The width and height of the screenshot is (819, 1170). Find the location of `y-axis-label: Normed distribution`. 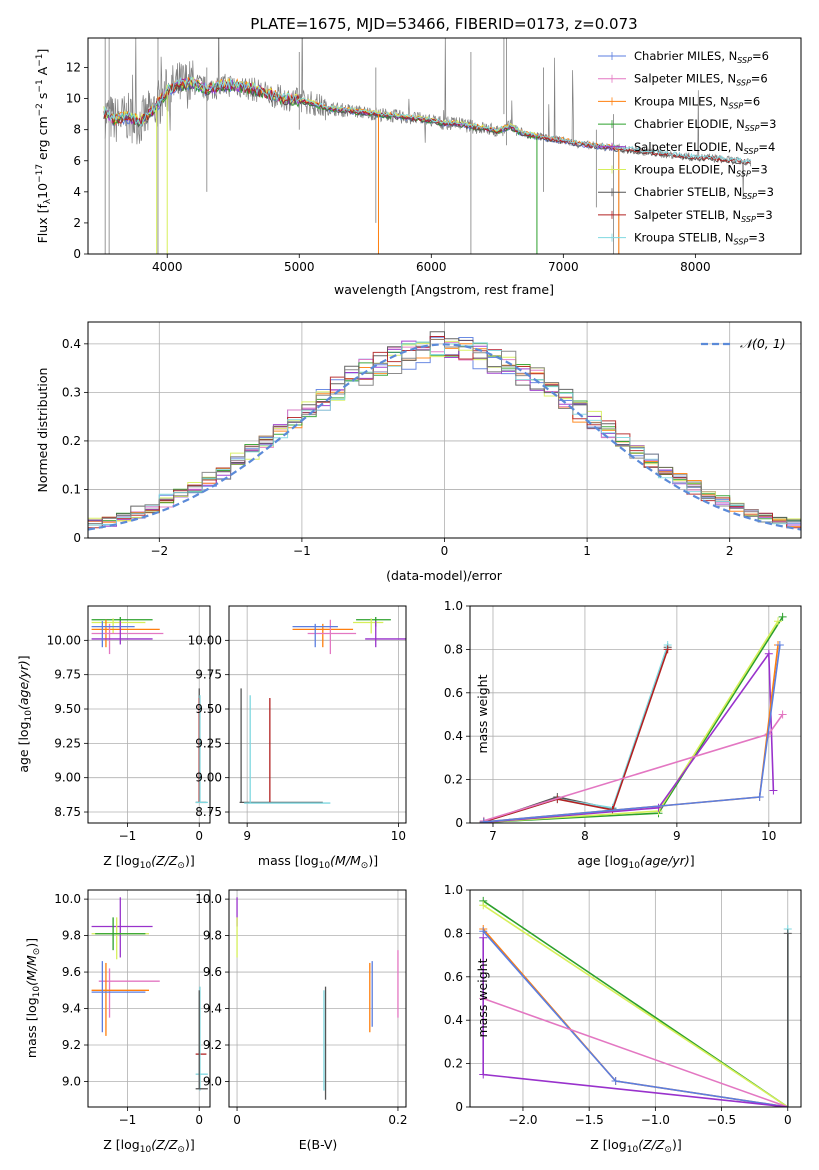

y-axis-label: Normed distribution is located at coordinates (42, 430).